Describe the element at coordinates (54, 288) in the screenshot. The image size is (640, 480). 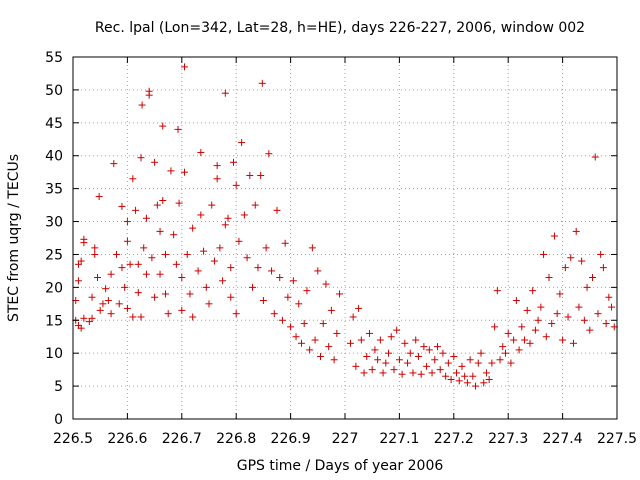
I see `y-tick-label: 20` at that location.